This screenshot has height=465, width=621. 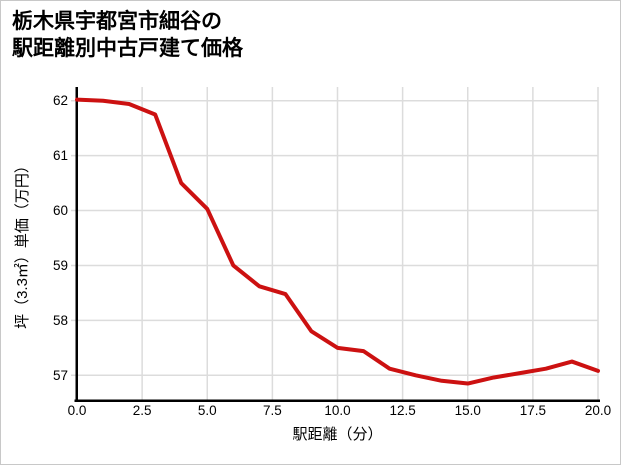 I want to click on x-tick-label: 17.5, so click(x=533, y=410).